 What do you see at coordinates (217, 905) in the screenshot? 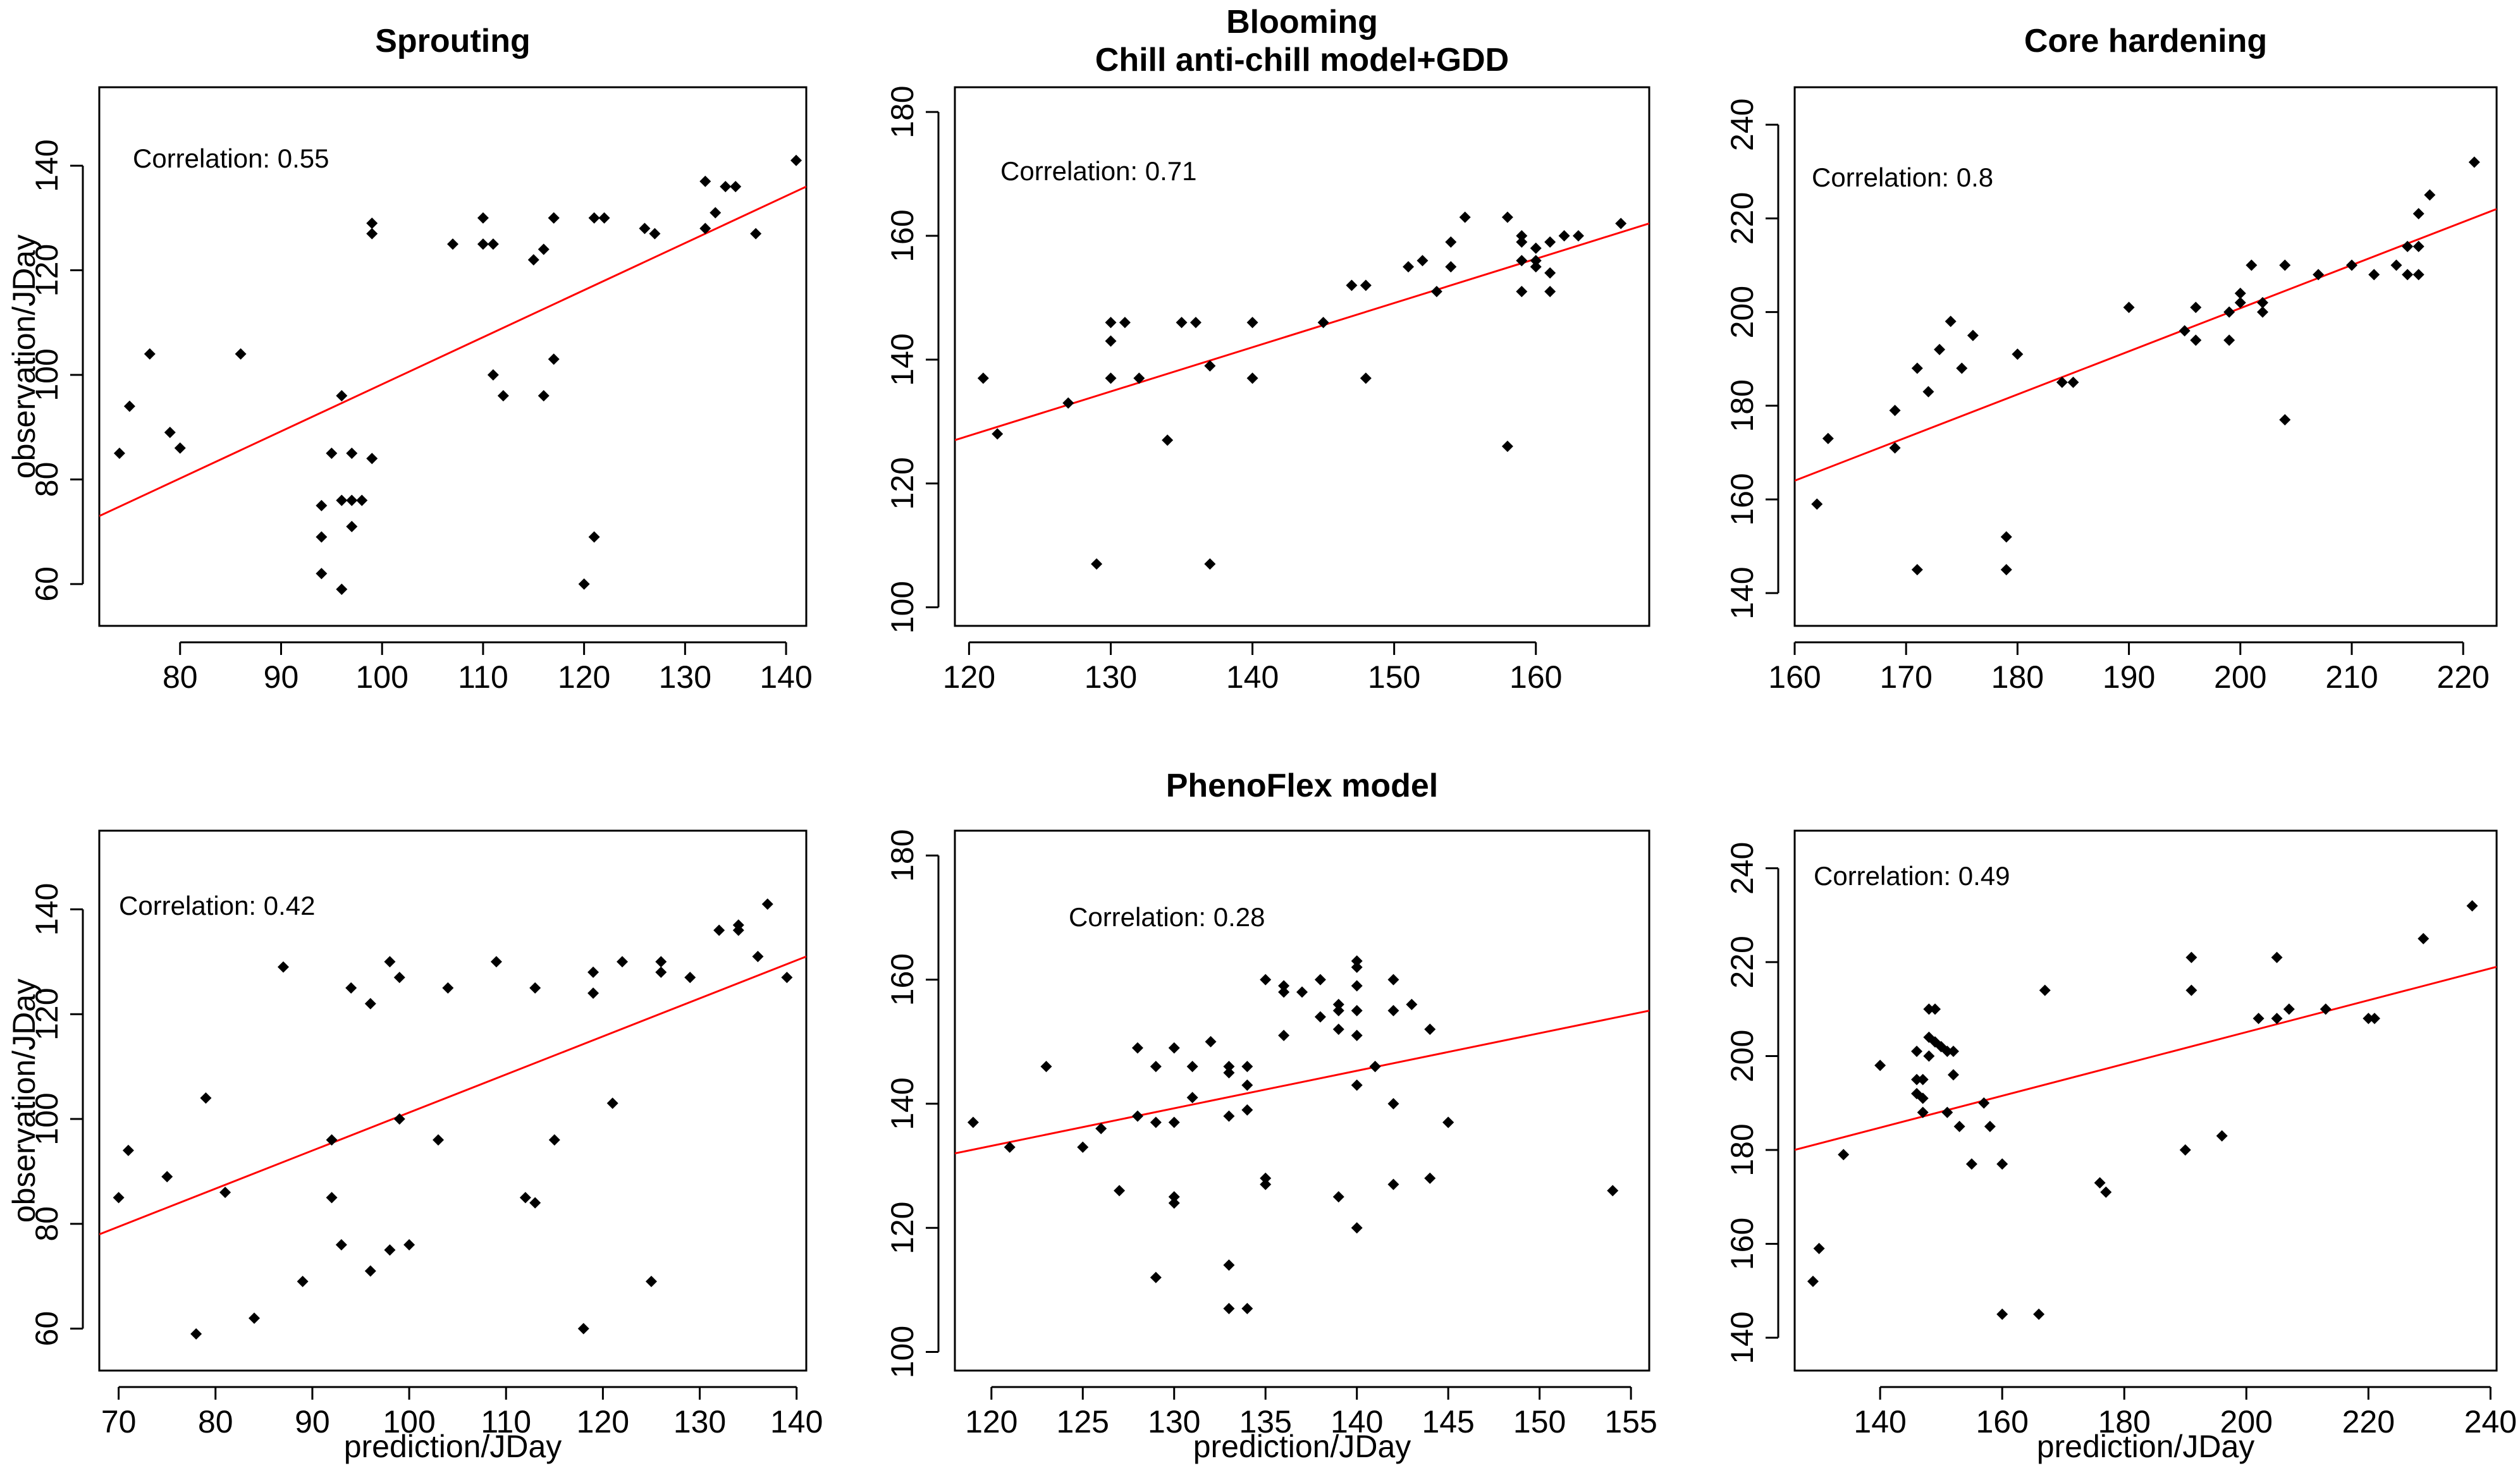
I see `correlation-label: Correlation: 0.42` at bounding box center [217, 905].